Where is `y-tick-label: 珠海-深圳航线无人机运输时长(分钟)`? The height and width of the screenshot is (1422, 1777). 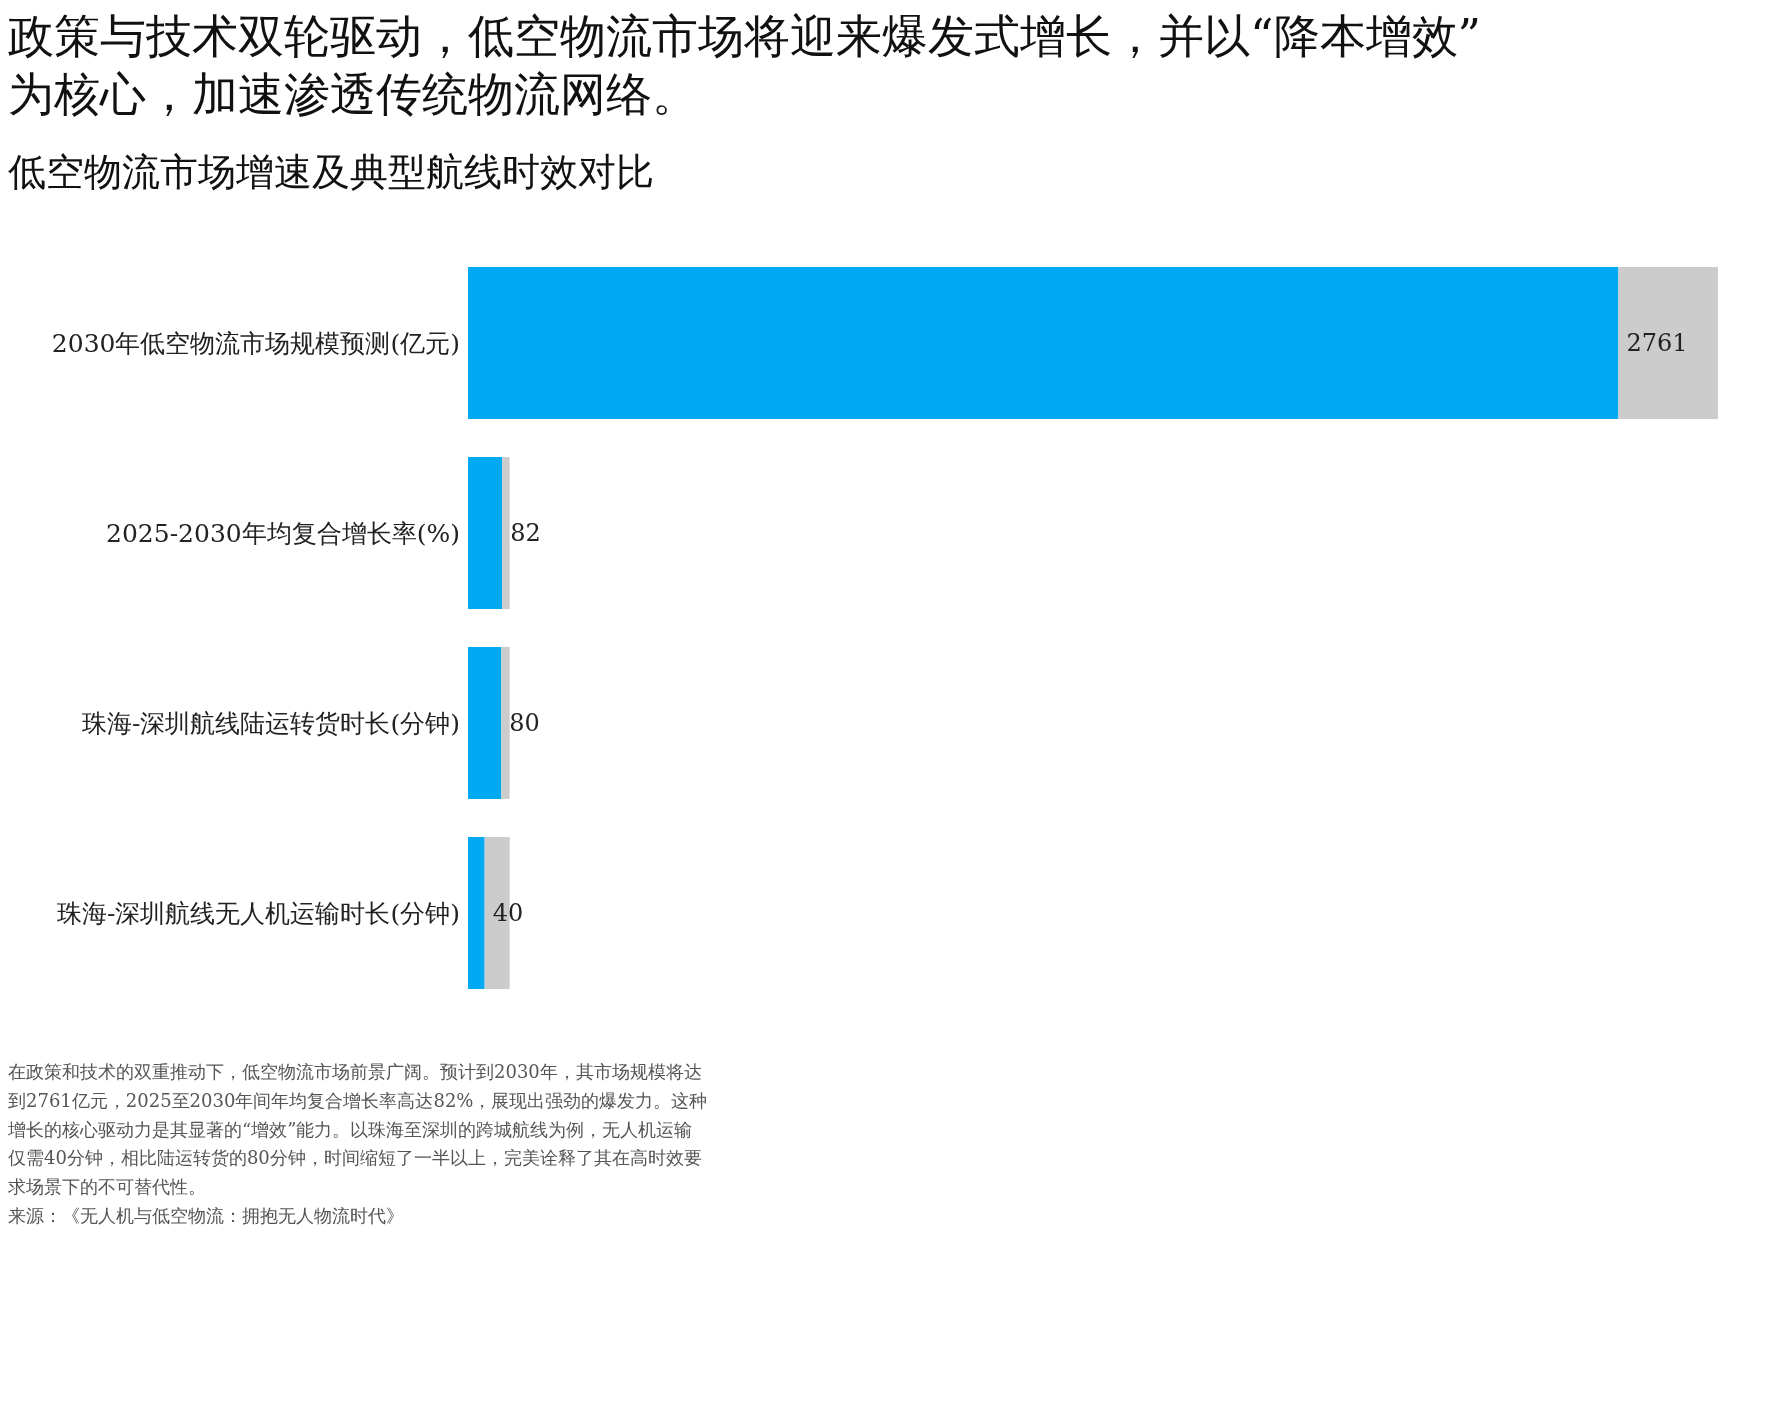 y-tick-label: 珠海-深圳航线无人机运输时长(分钟) is located at coordinates (258, 913).